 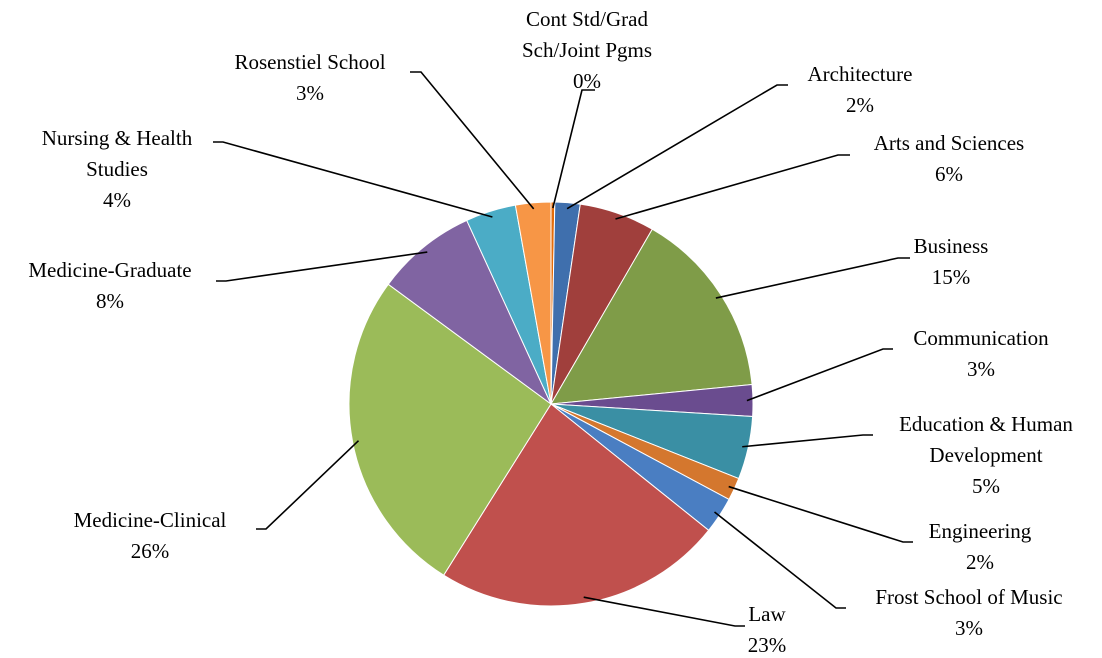 What do you see at coordinates (109, 285) in the screenshot?
I see `data-label-medicine-graduate: Medicine-Graduate 8%` at bounding box center [109, 285].